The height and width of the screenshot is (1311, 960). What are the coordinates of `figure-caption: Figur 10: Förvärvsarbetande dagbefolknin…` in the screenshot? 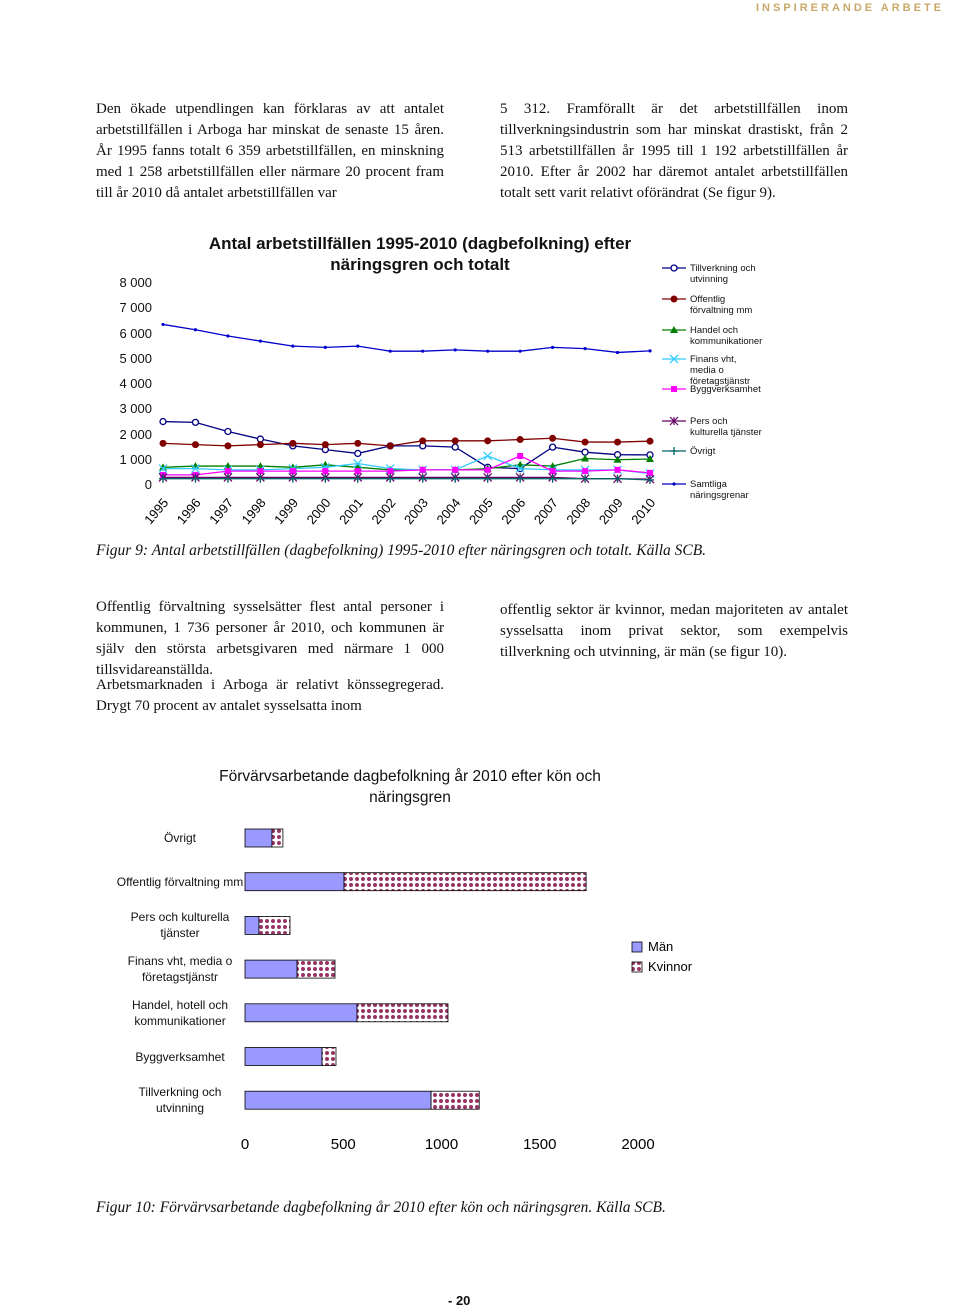 It's located at (381, 1207).